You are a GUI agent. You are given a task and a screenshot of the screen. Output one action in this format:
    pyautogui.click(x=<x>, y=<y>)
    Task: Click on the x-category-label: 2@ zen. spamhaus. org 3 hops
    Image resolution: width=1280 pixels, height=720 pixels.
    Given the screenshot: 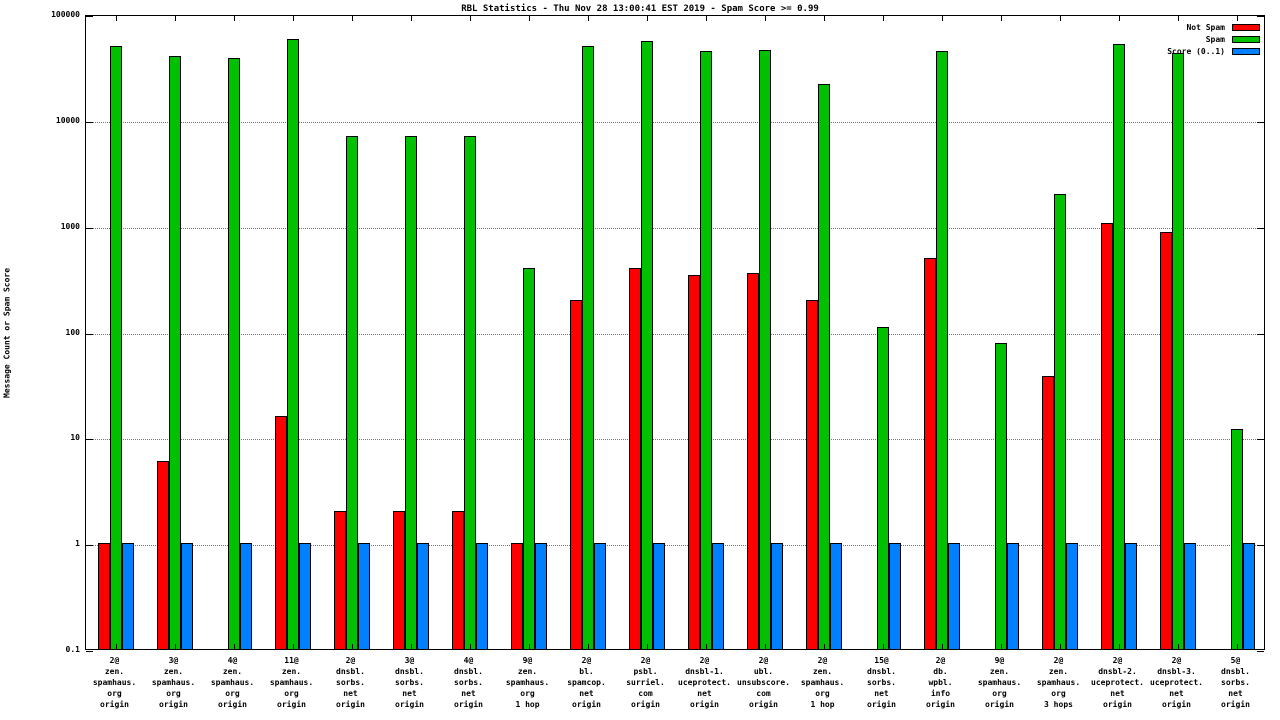 What is the action you would take?
    pyautogui.click(x=1058, y=682)
    